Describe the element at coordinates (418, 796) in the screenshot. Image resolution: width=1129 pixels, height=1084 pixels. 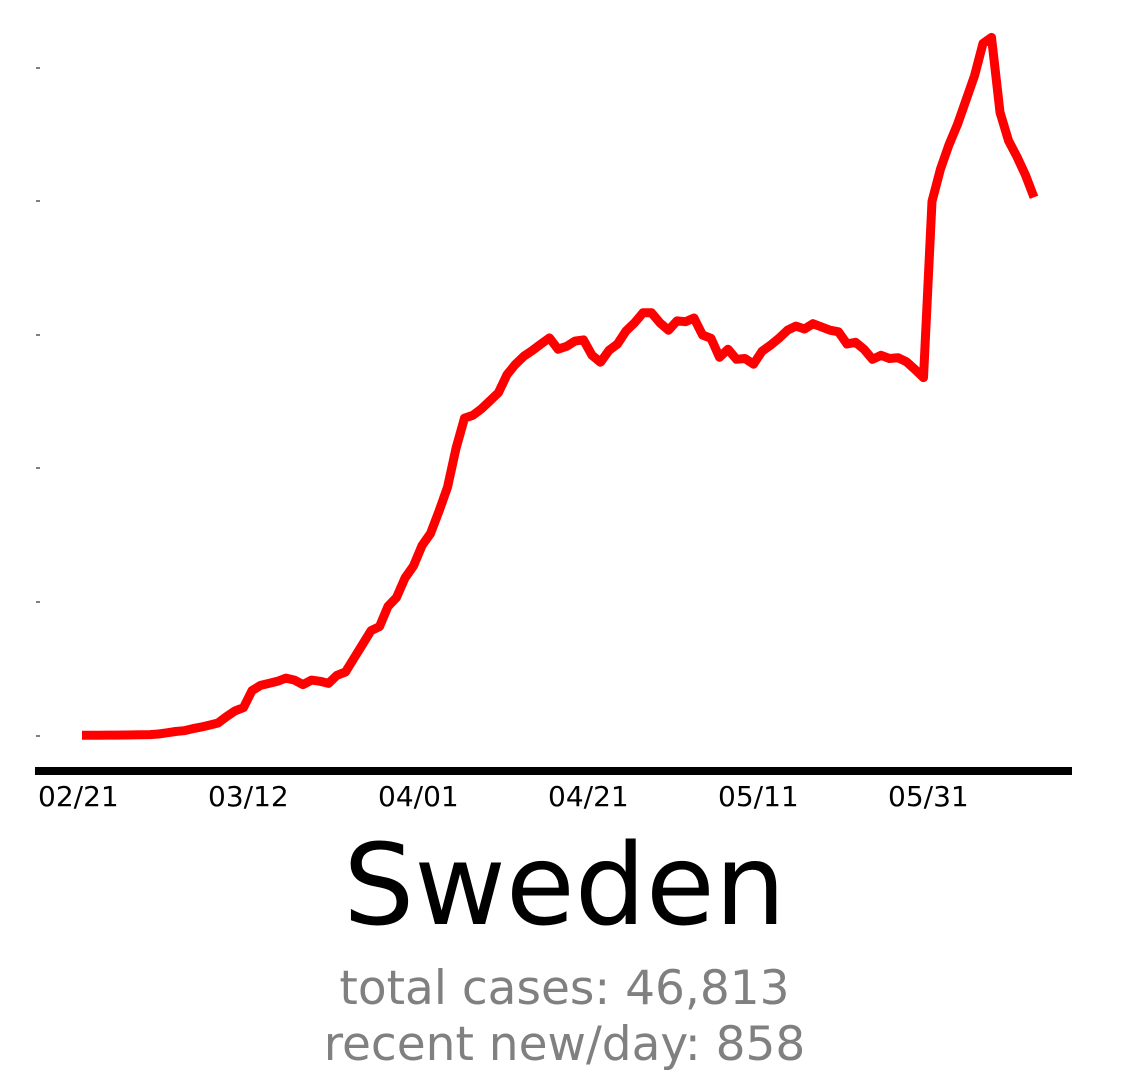
I see `x-tick-label: 04/01` at that location.